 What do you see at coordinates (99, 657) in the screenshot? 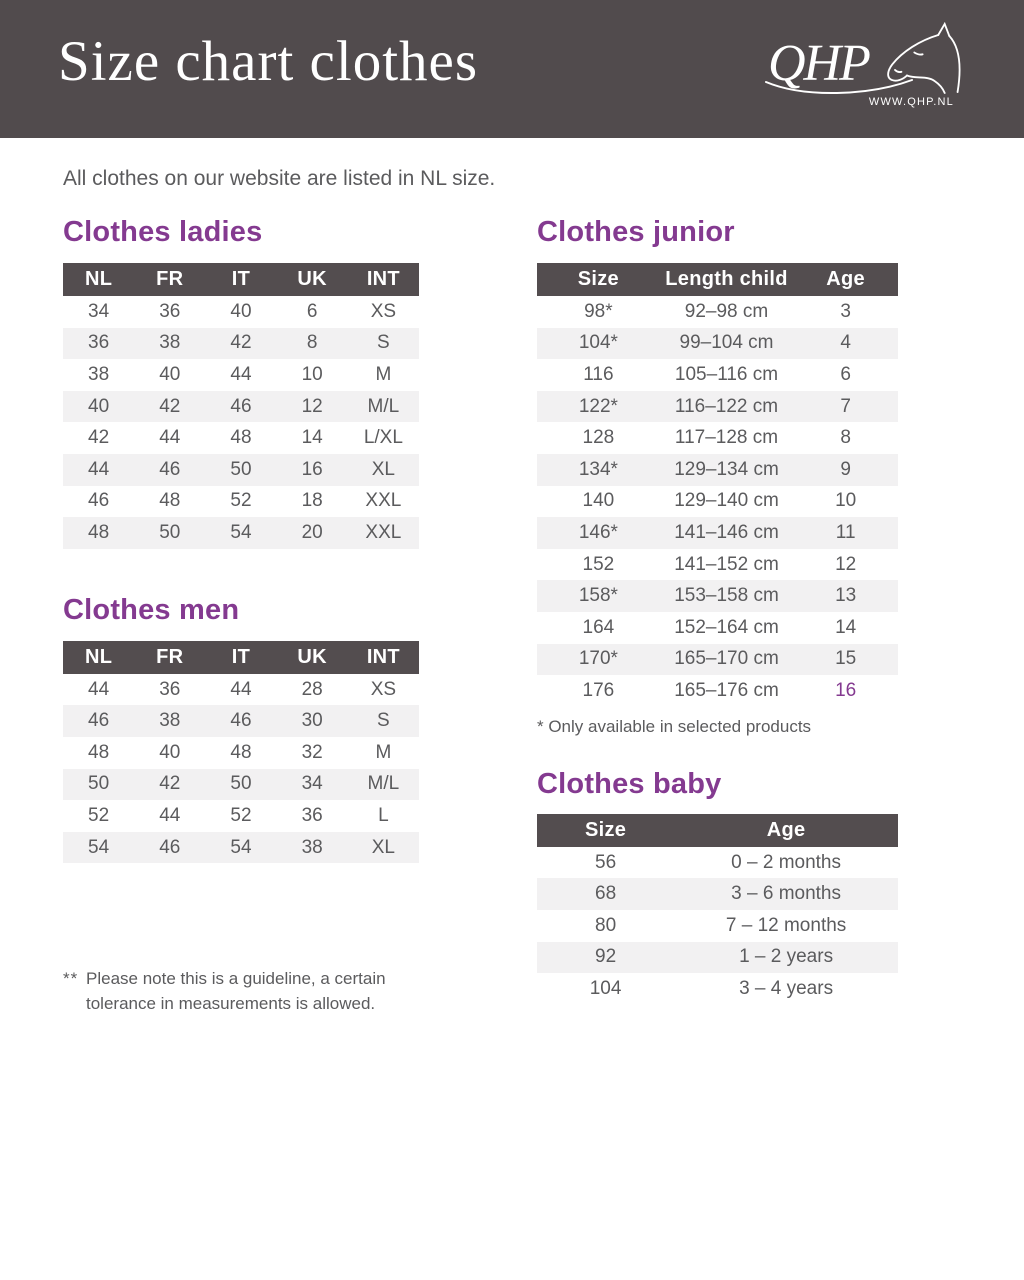
I see `column-header: NL` at bounding box center [99, 657].